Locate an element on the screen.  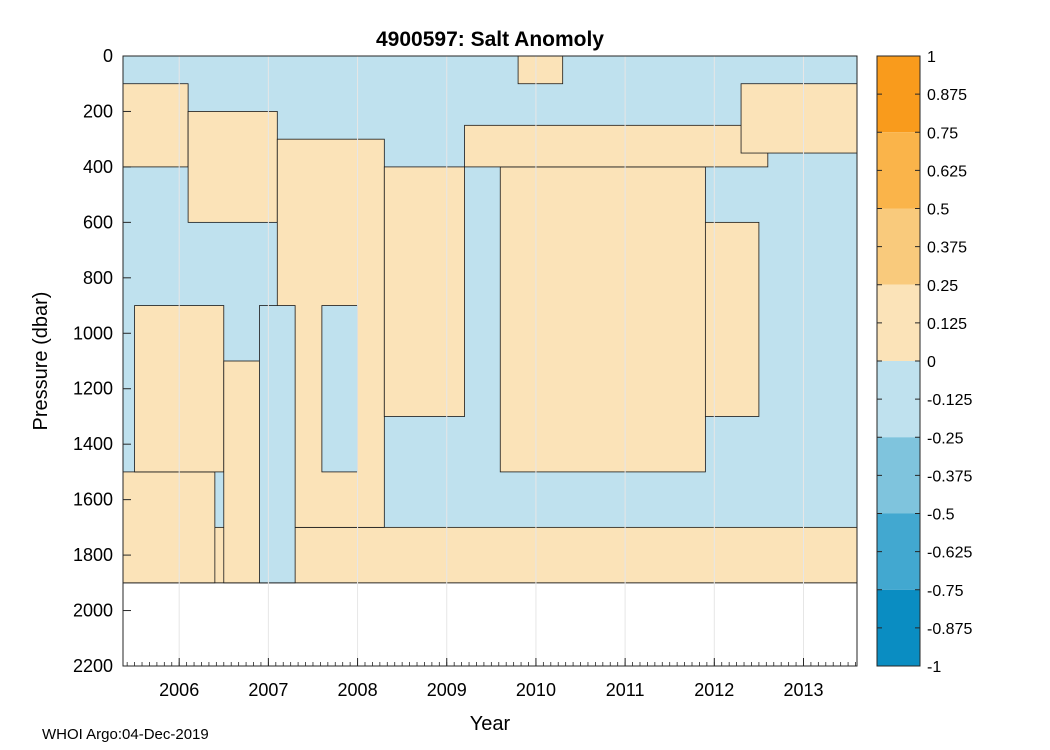
colorbar-tick-label: -0.625 is located at coordinates (949, 553).